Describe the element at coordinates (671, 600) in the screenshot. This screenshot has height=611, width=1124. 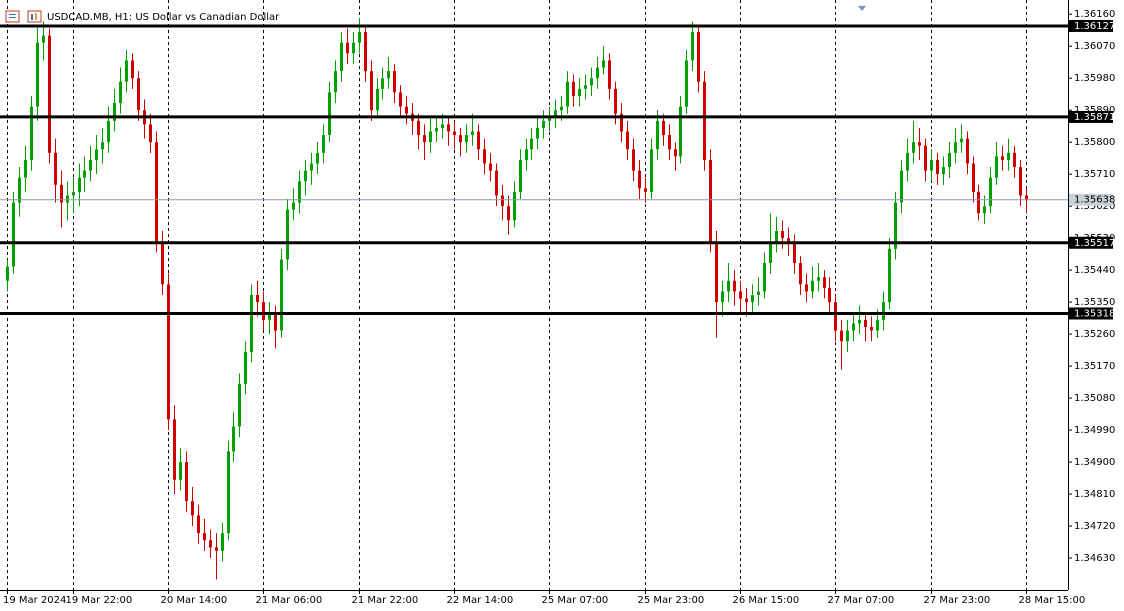
I see `x-tick-label: 25 Mar 23:00` at that location.